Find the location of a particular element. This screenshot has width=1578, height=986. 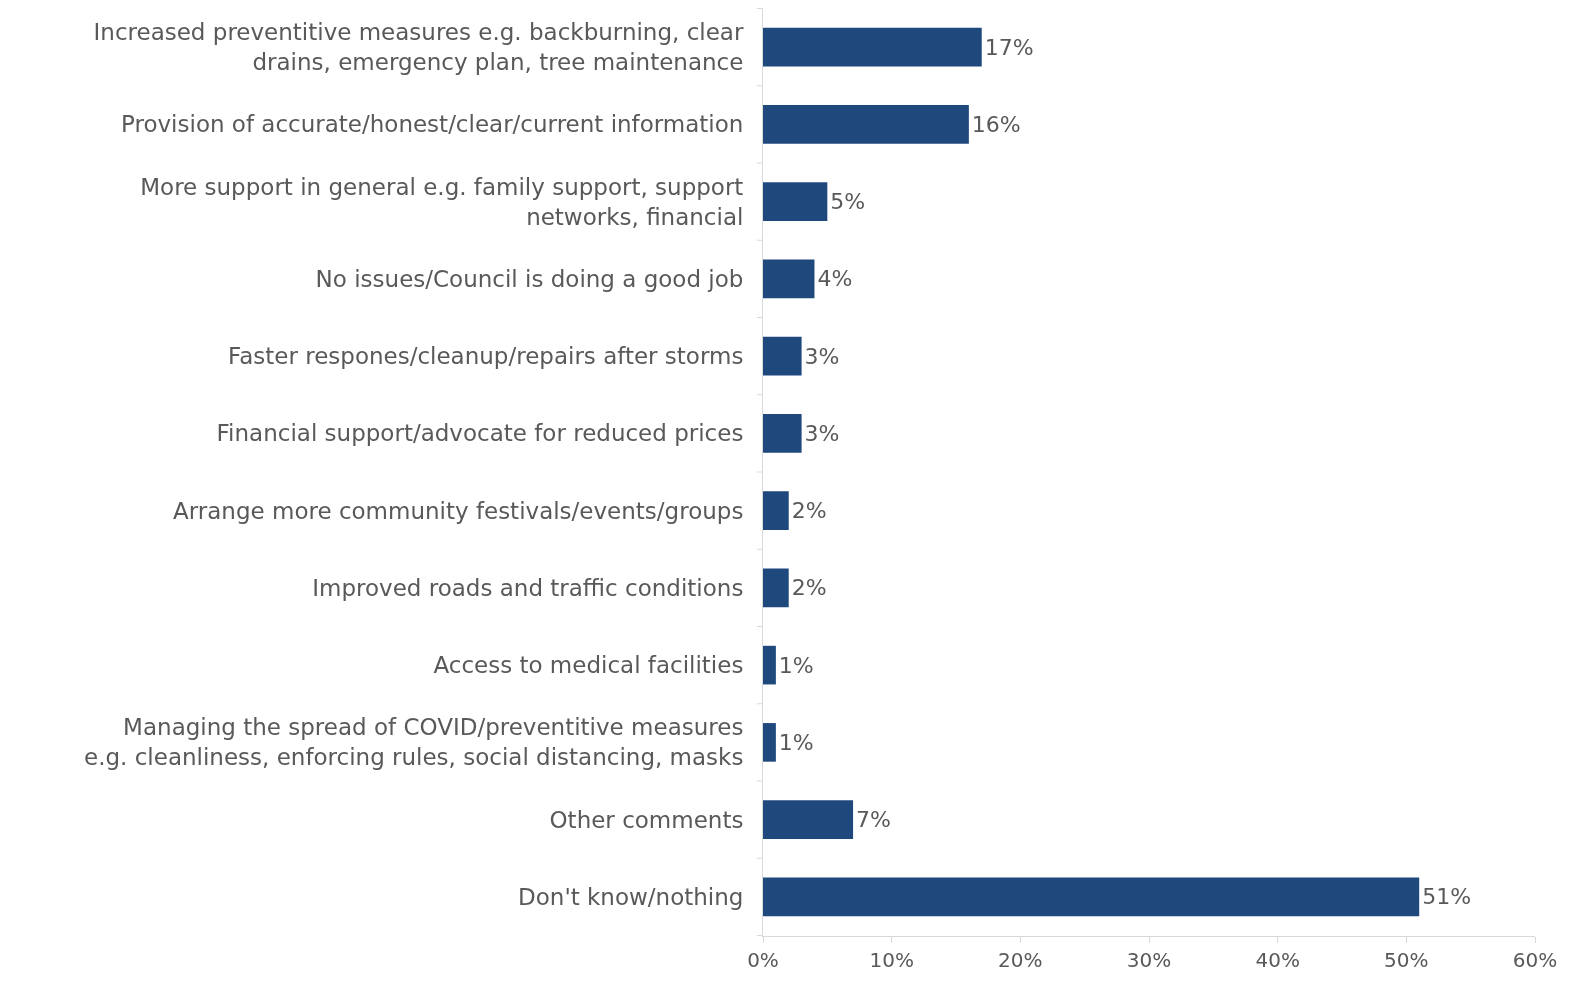

y-tick-label: Provision of accurate/honest/clear/current information is located at coordinates (432, 124).